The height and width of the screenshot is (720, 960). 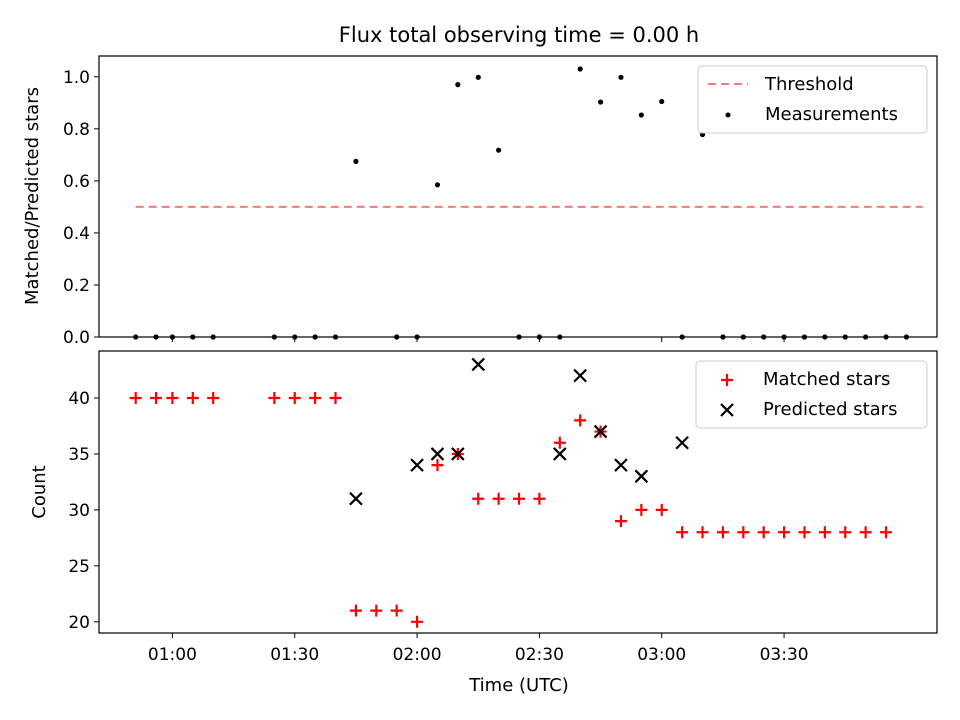 What do you see at coordinates (519, 431) in the screenshot?
I see `predicted-stars-points` at bounding box center [519, 431].